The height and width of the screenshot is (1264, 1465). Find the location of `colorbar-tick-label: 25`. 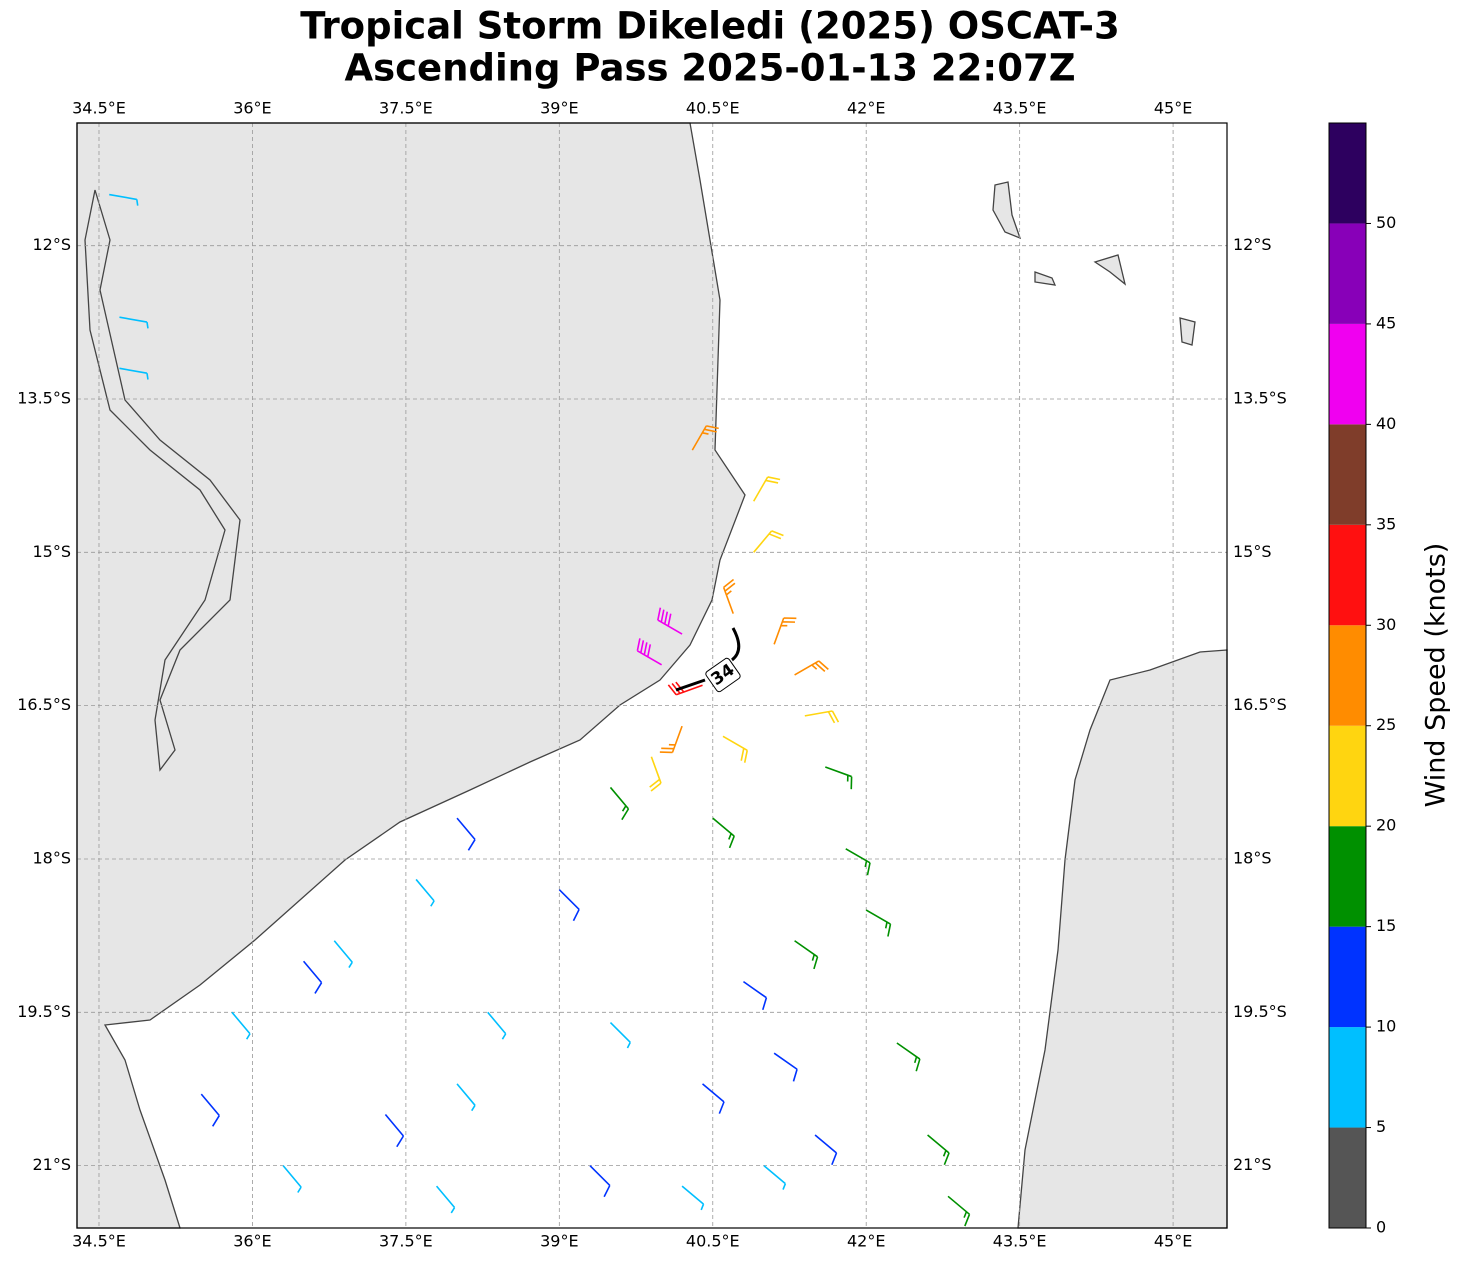

colorbar-tick-label: 25 is located at coordinates (1386, 724).